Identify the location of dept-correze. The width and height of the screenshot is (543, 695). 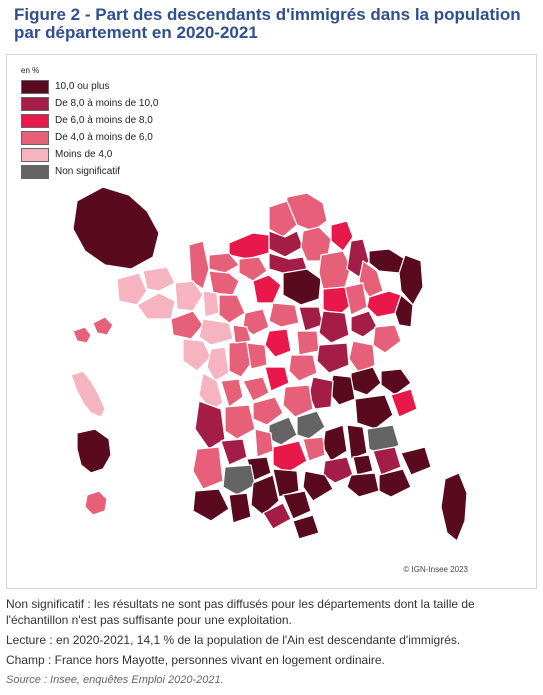
(268, 411).